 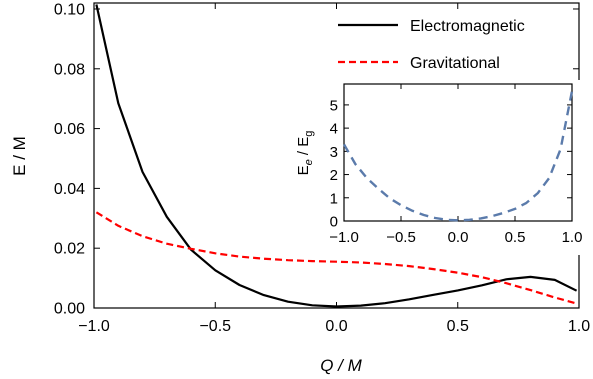 What do you see at coordinates (69, 189) in the screenshot?
I see `main-y-tick-label: 0.04` at bounding box center [69, 189].